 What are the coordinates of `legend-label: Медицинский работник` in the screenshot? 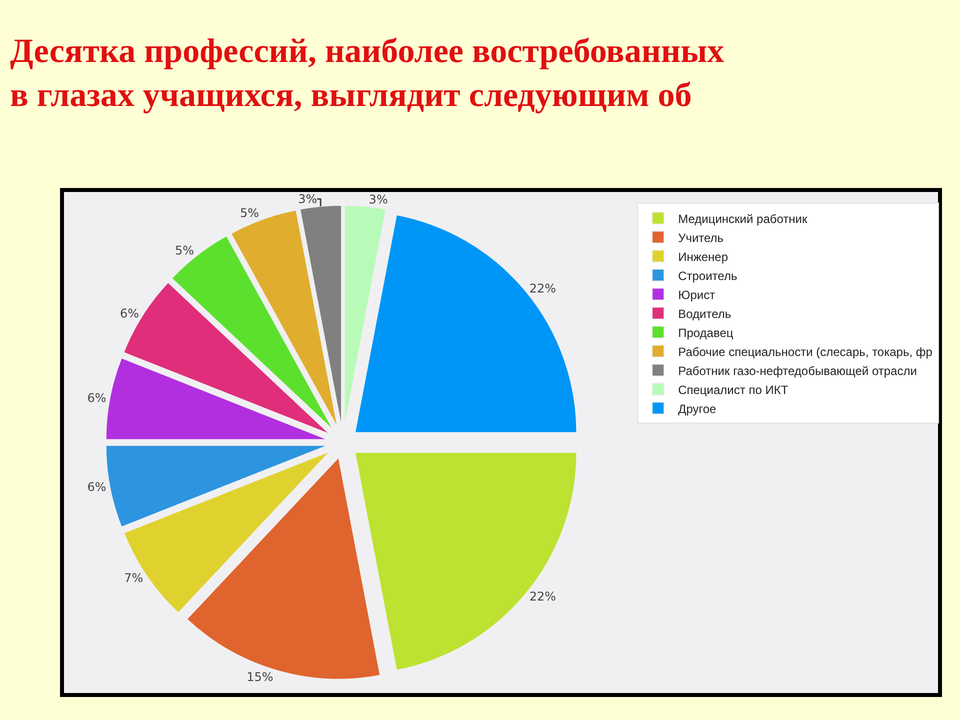 It's located at (743, 219).